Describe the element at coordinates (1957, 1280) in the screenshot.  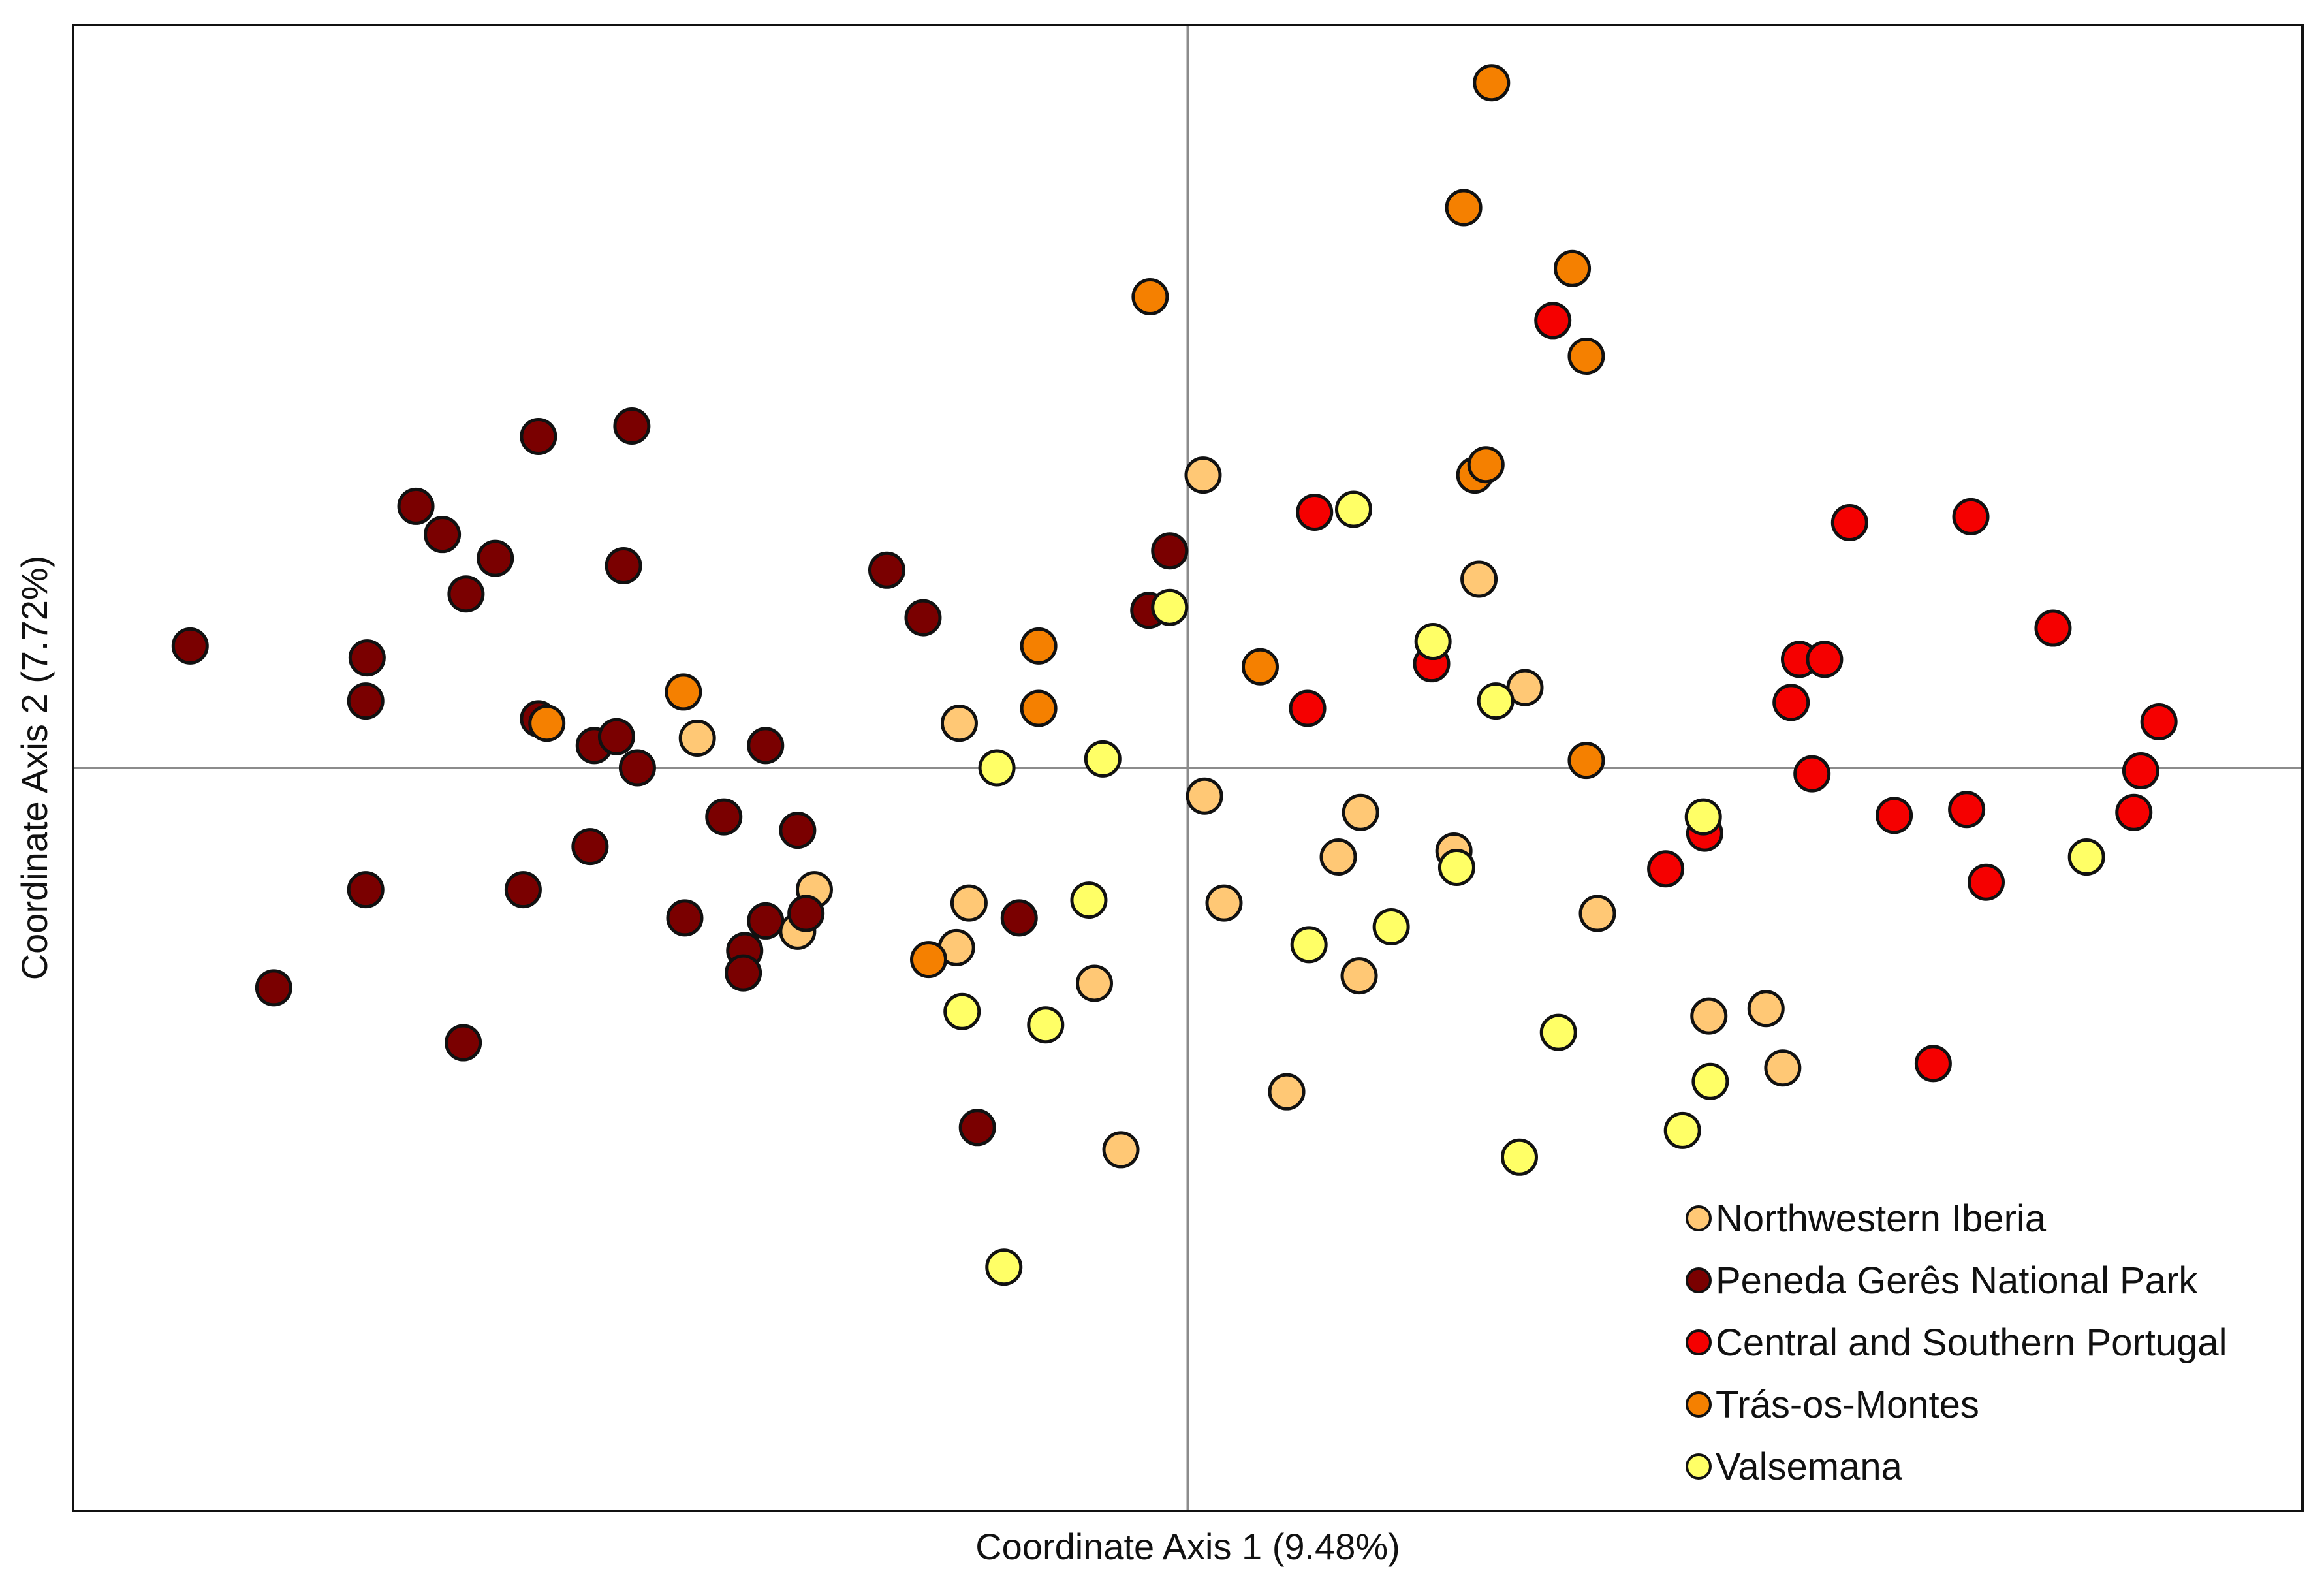
I see `legend-label: Peneda Gerês National Park` at that location.